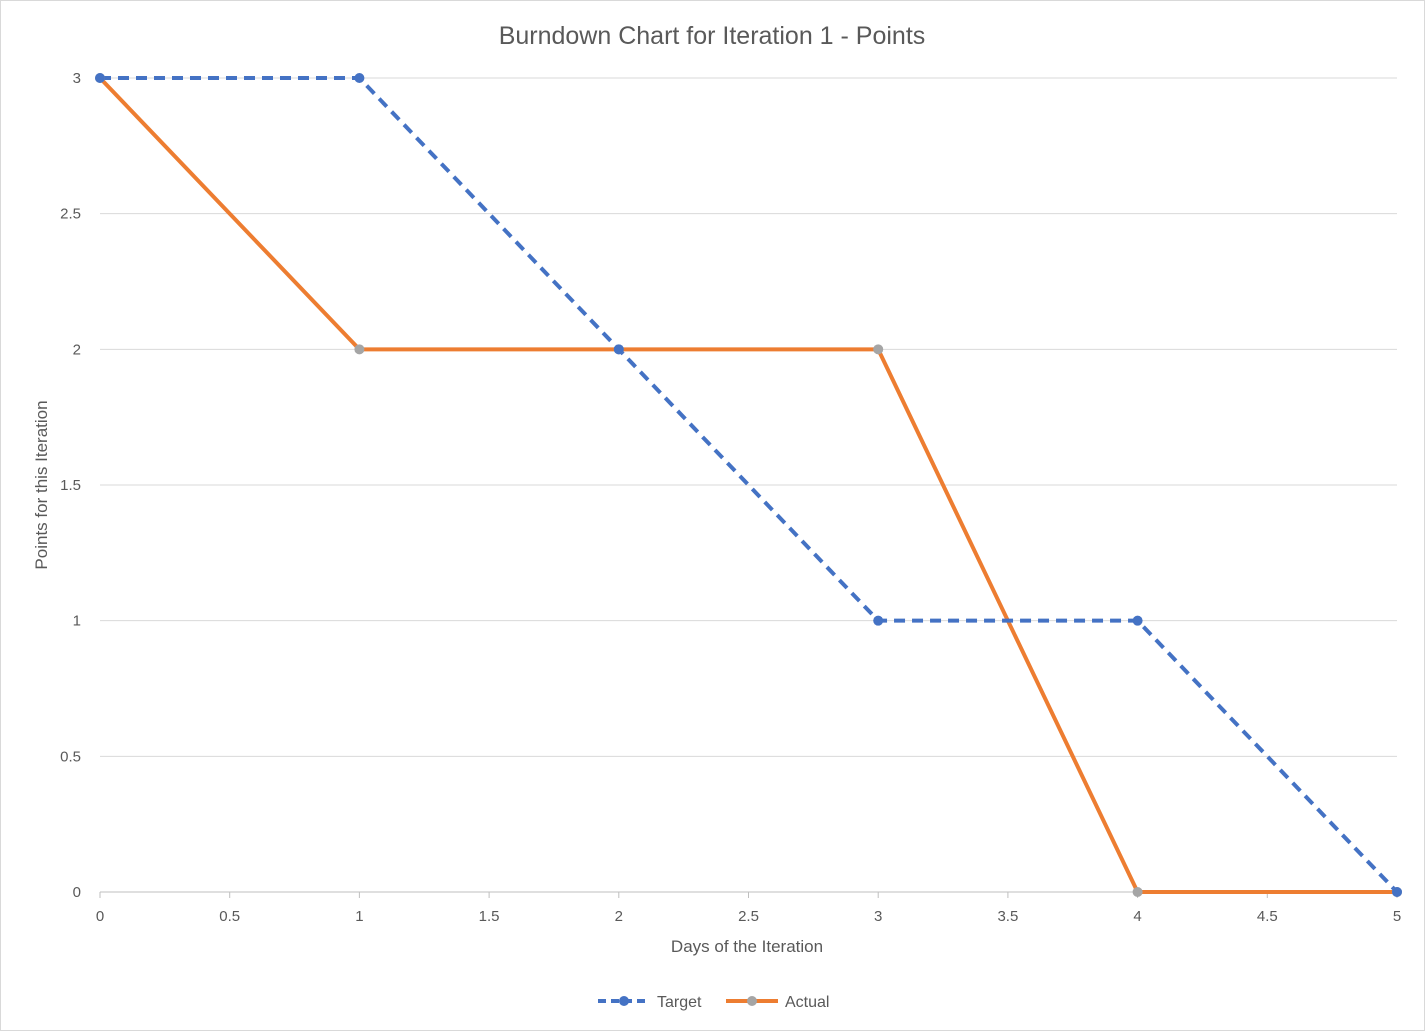 Image resolution: width=1425 pixels, height=1032 pixels. Describe the element at coordinates (41, 484) in the screenshot. I see `y-axis-title: Points for this Iteration` at that location.